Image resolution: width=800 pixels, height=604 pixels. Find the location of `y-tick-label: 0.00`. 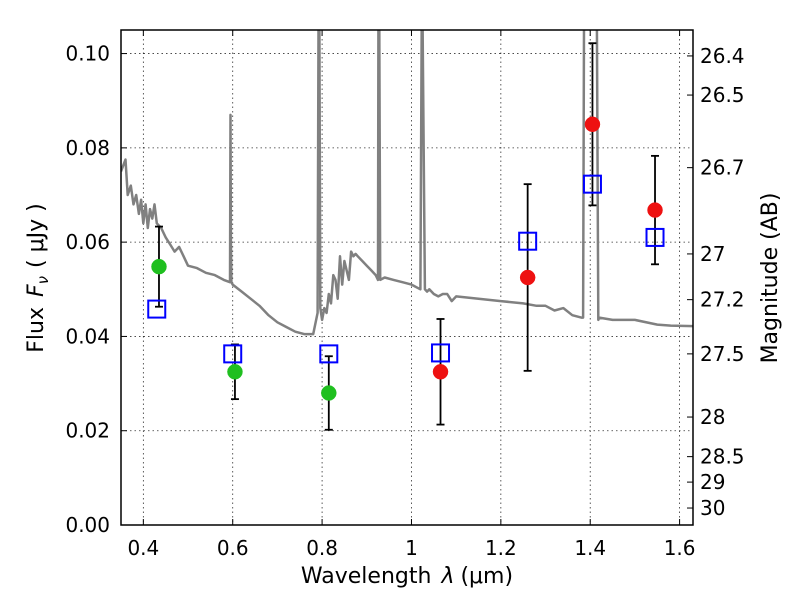

y-tick-label: 0.00 is located at coordinates (87, 525).